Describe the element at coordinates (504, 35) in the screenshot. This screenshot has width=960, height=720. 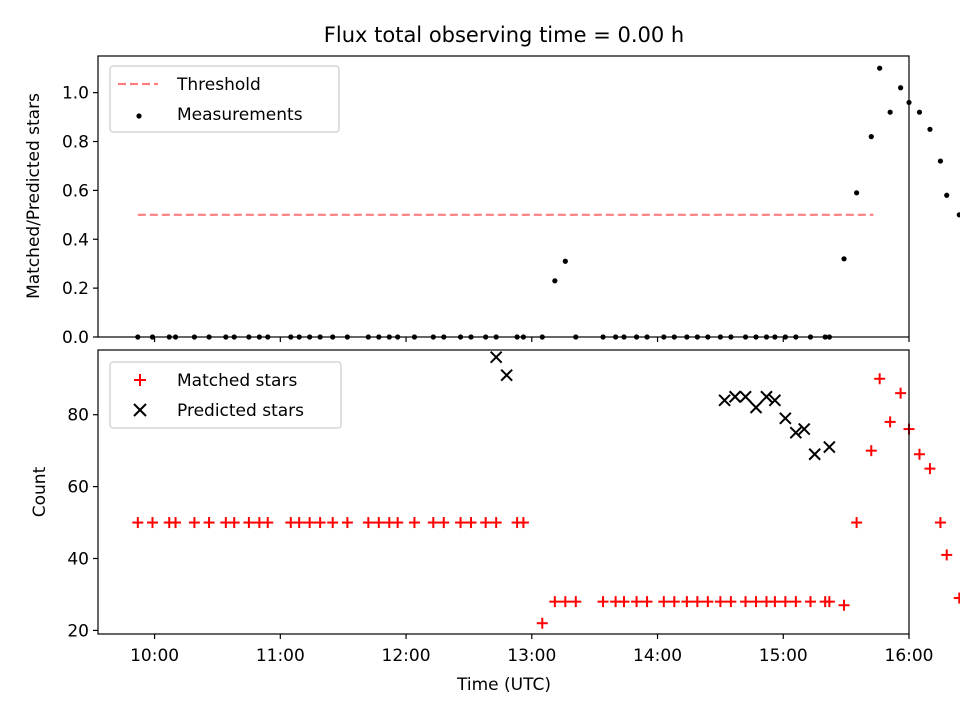
I see `chart-title: Flux total observing time = 0.00 h` at that location.